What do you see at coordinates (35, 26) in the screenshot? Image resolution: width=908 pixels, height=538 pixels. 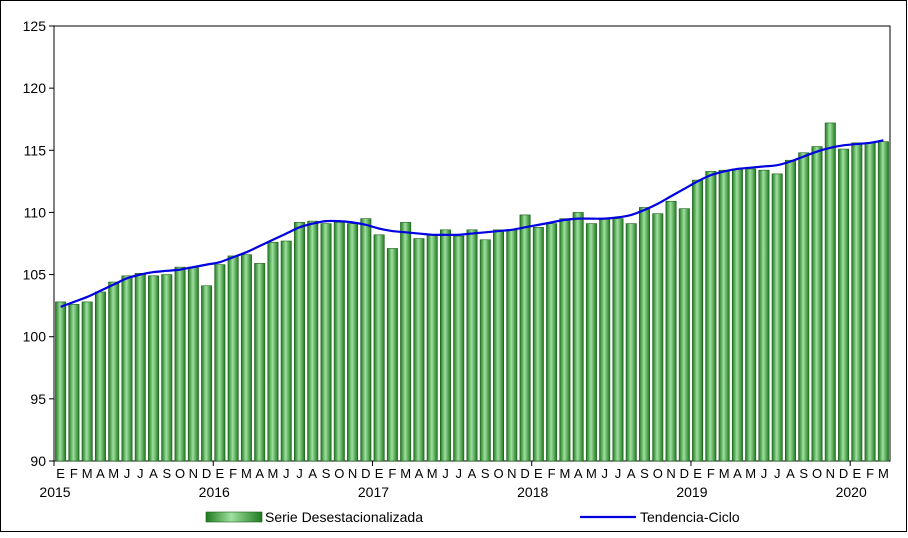 I see `y-tick-label: 125` at bounding box center [35, 26].